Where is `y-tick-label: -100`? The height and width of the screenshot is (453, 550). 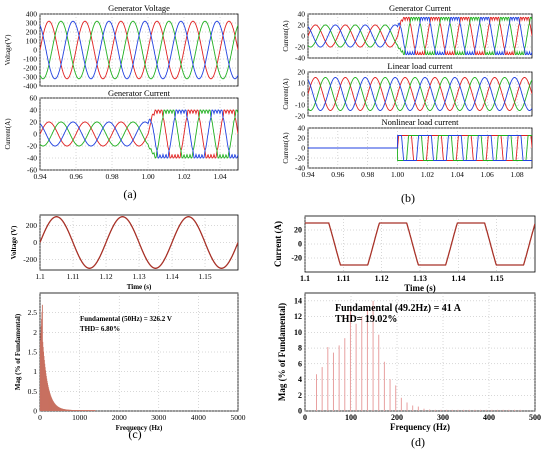
y-tick-label: -100 is located at coordinates (30, 59).